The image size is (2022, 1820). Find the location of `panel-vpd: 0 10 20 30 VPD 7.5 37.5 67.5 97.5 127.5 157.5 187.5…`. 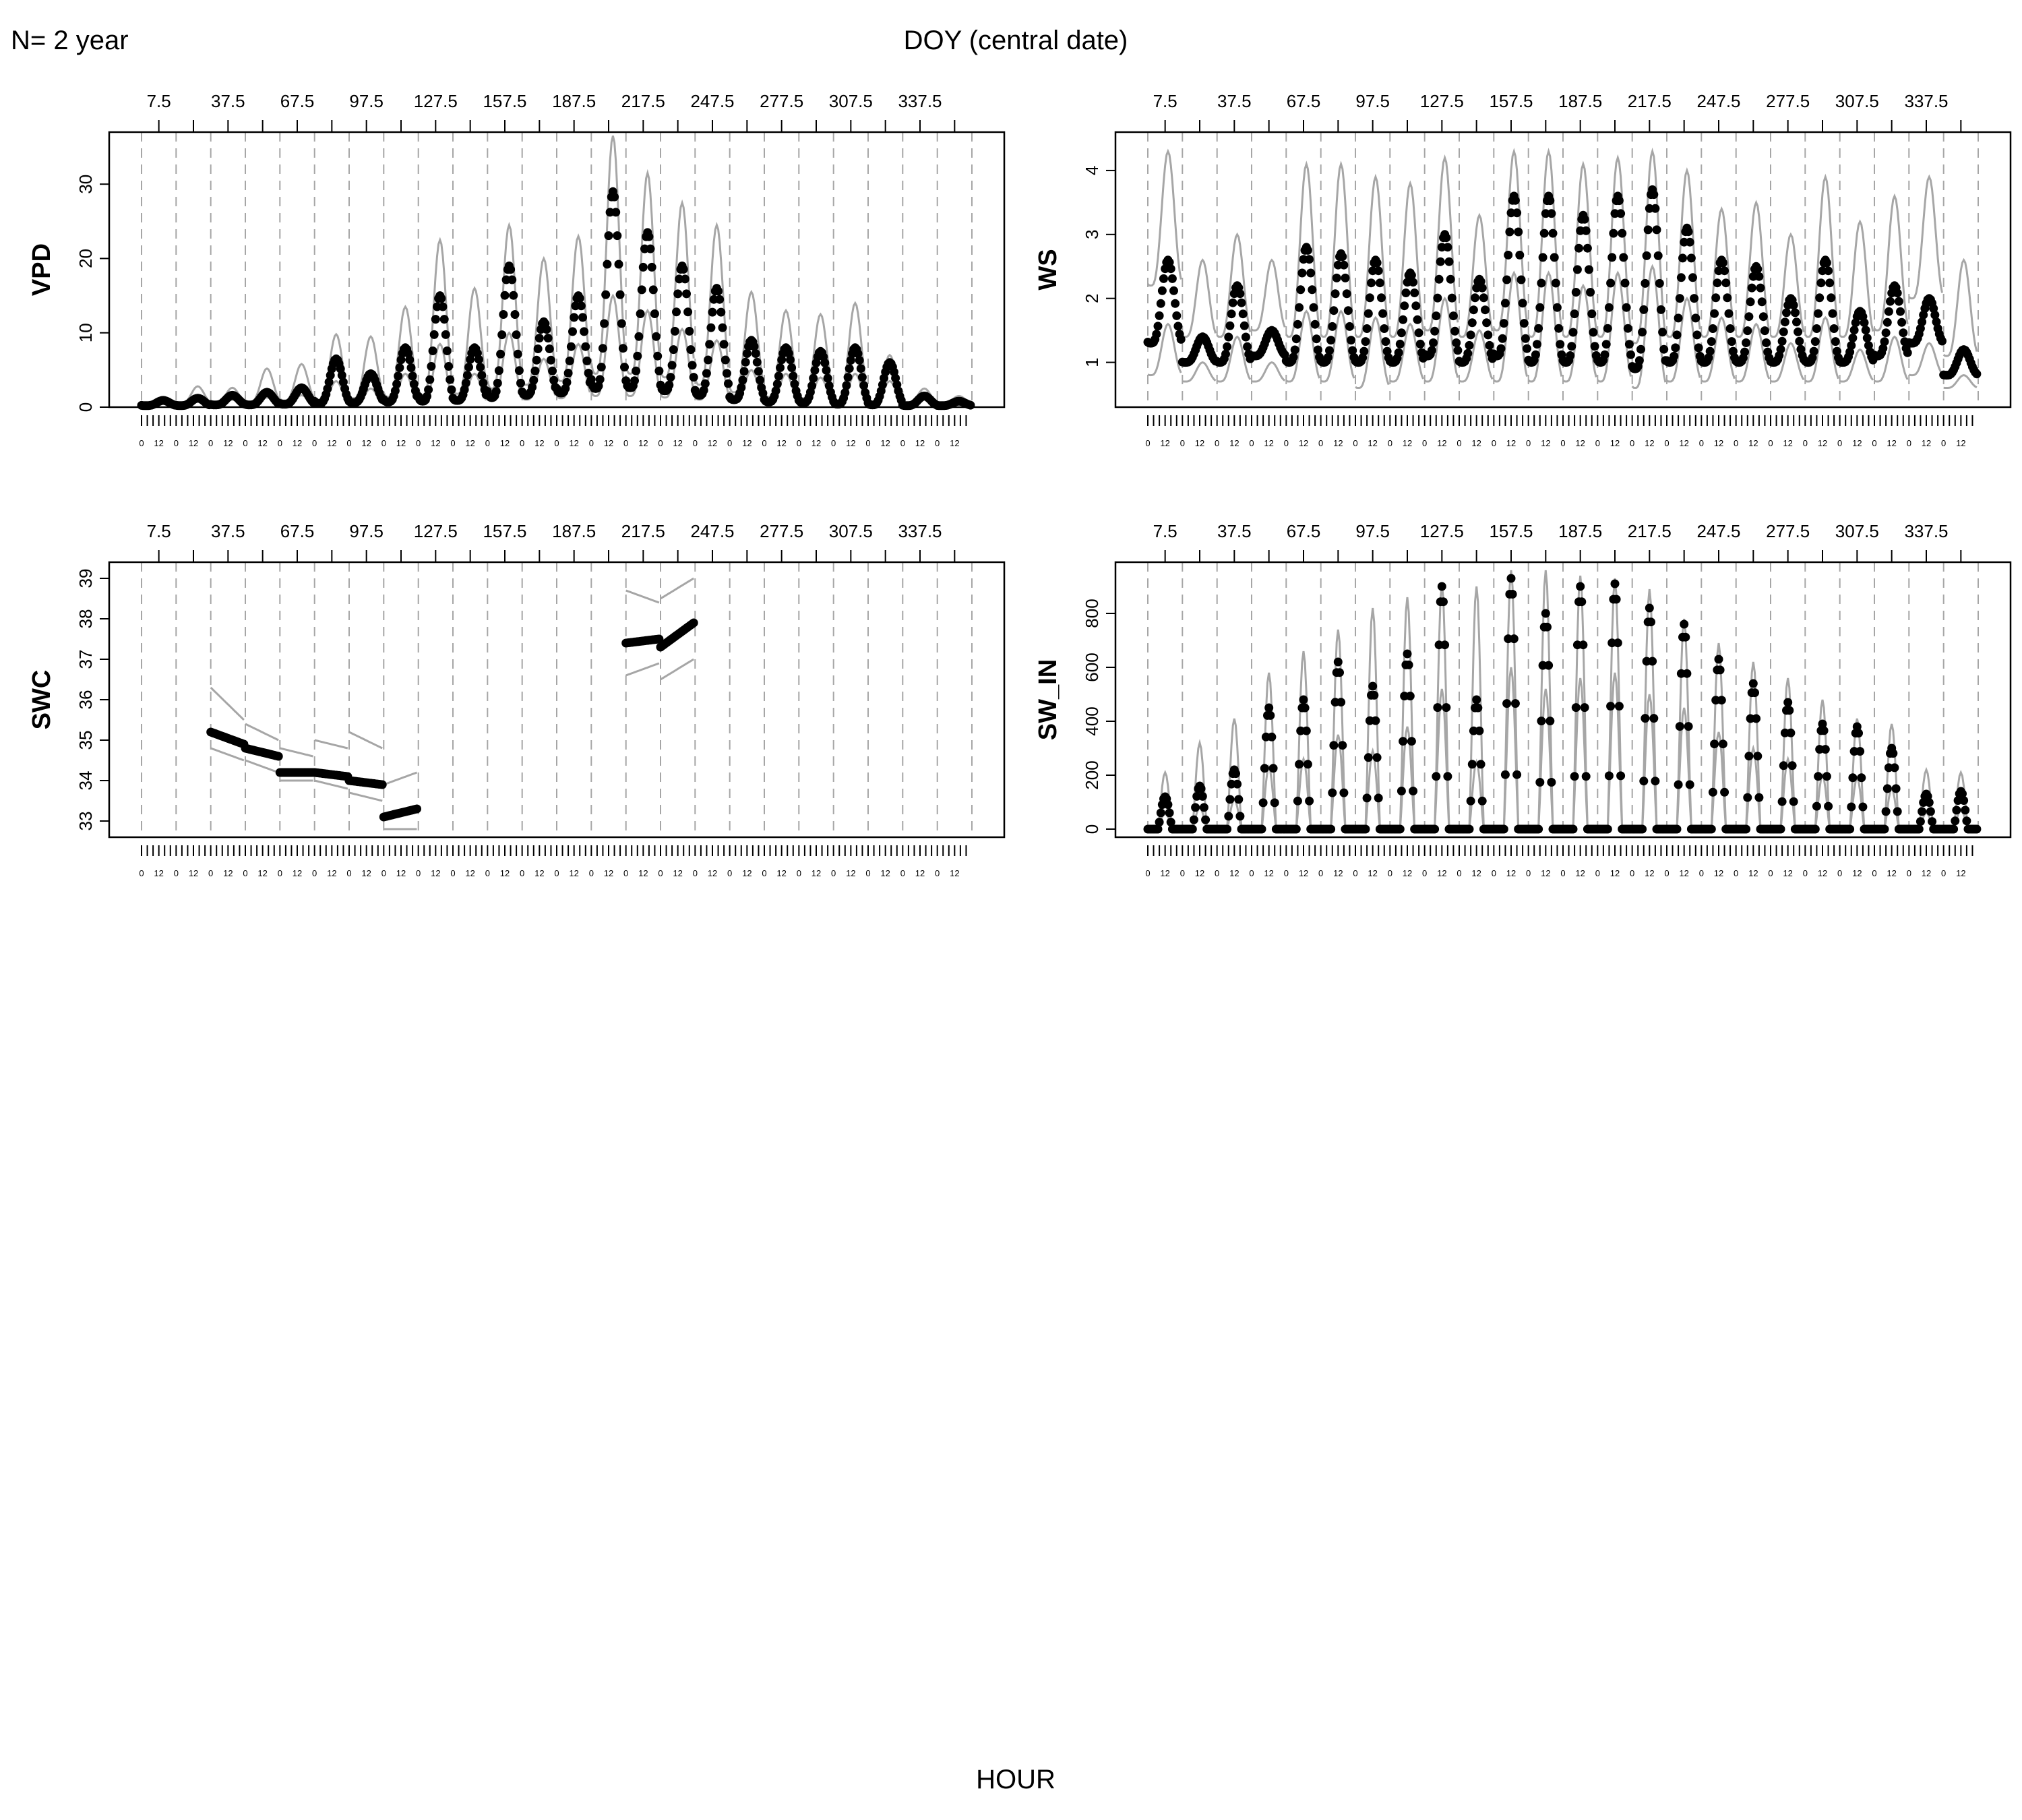

panel-vpd: 0 10 20 30 VPD 7.5 37.5 67.5 97.5 127.5 157.5 187.5… is located at coordinates (517, 269).